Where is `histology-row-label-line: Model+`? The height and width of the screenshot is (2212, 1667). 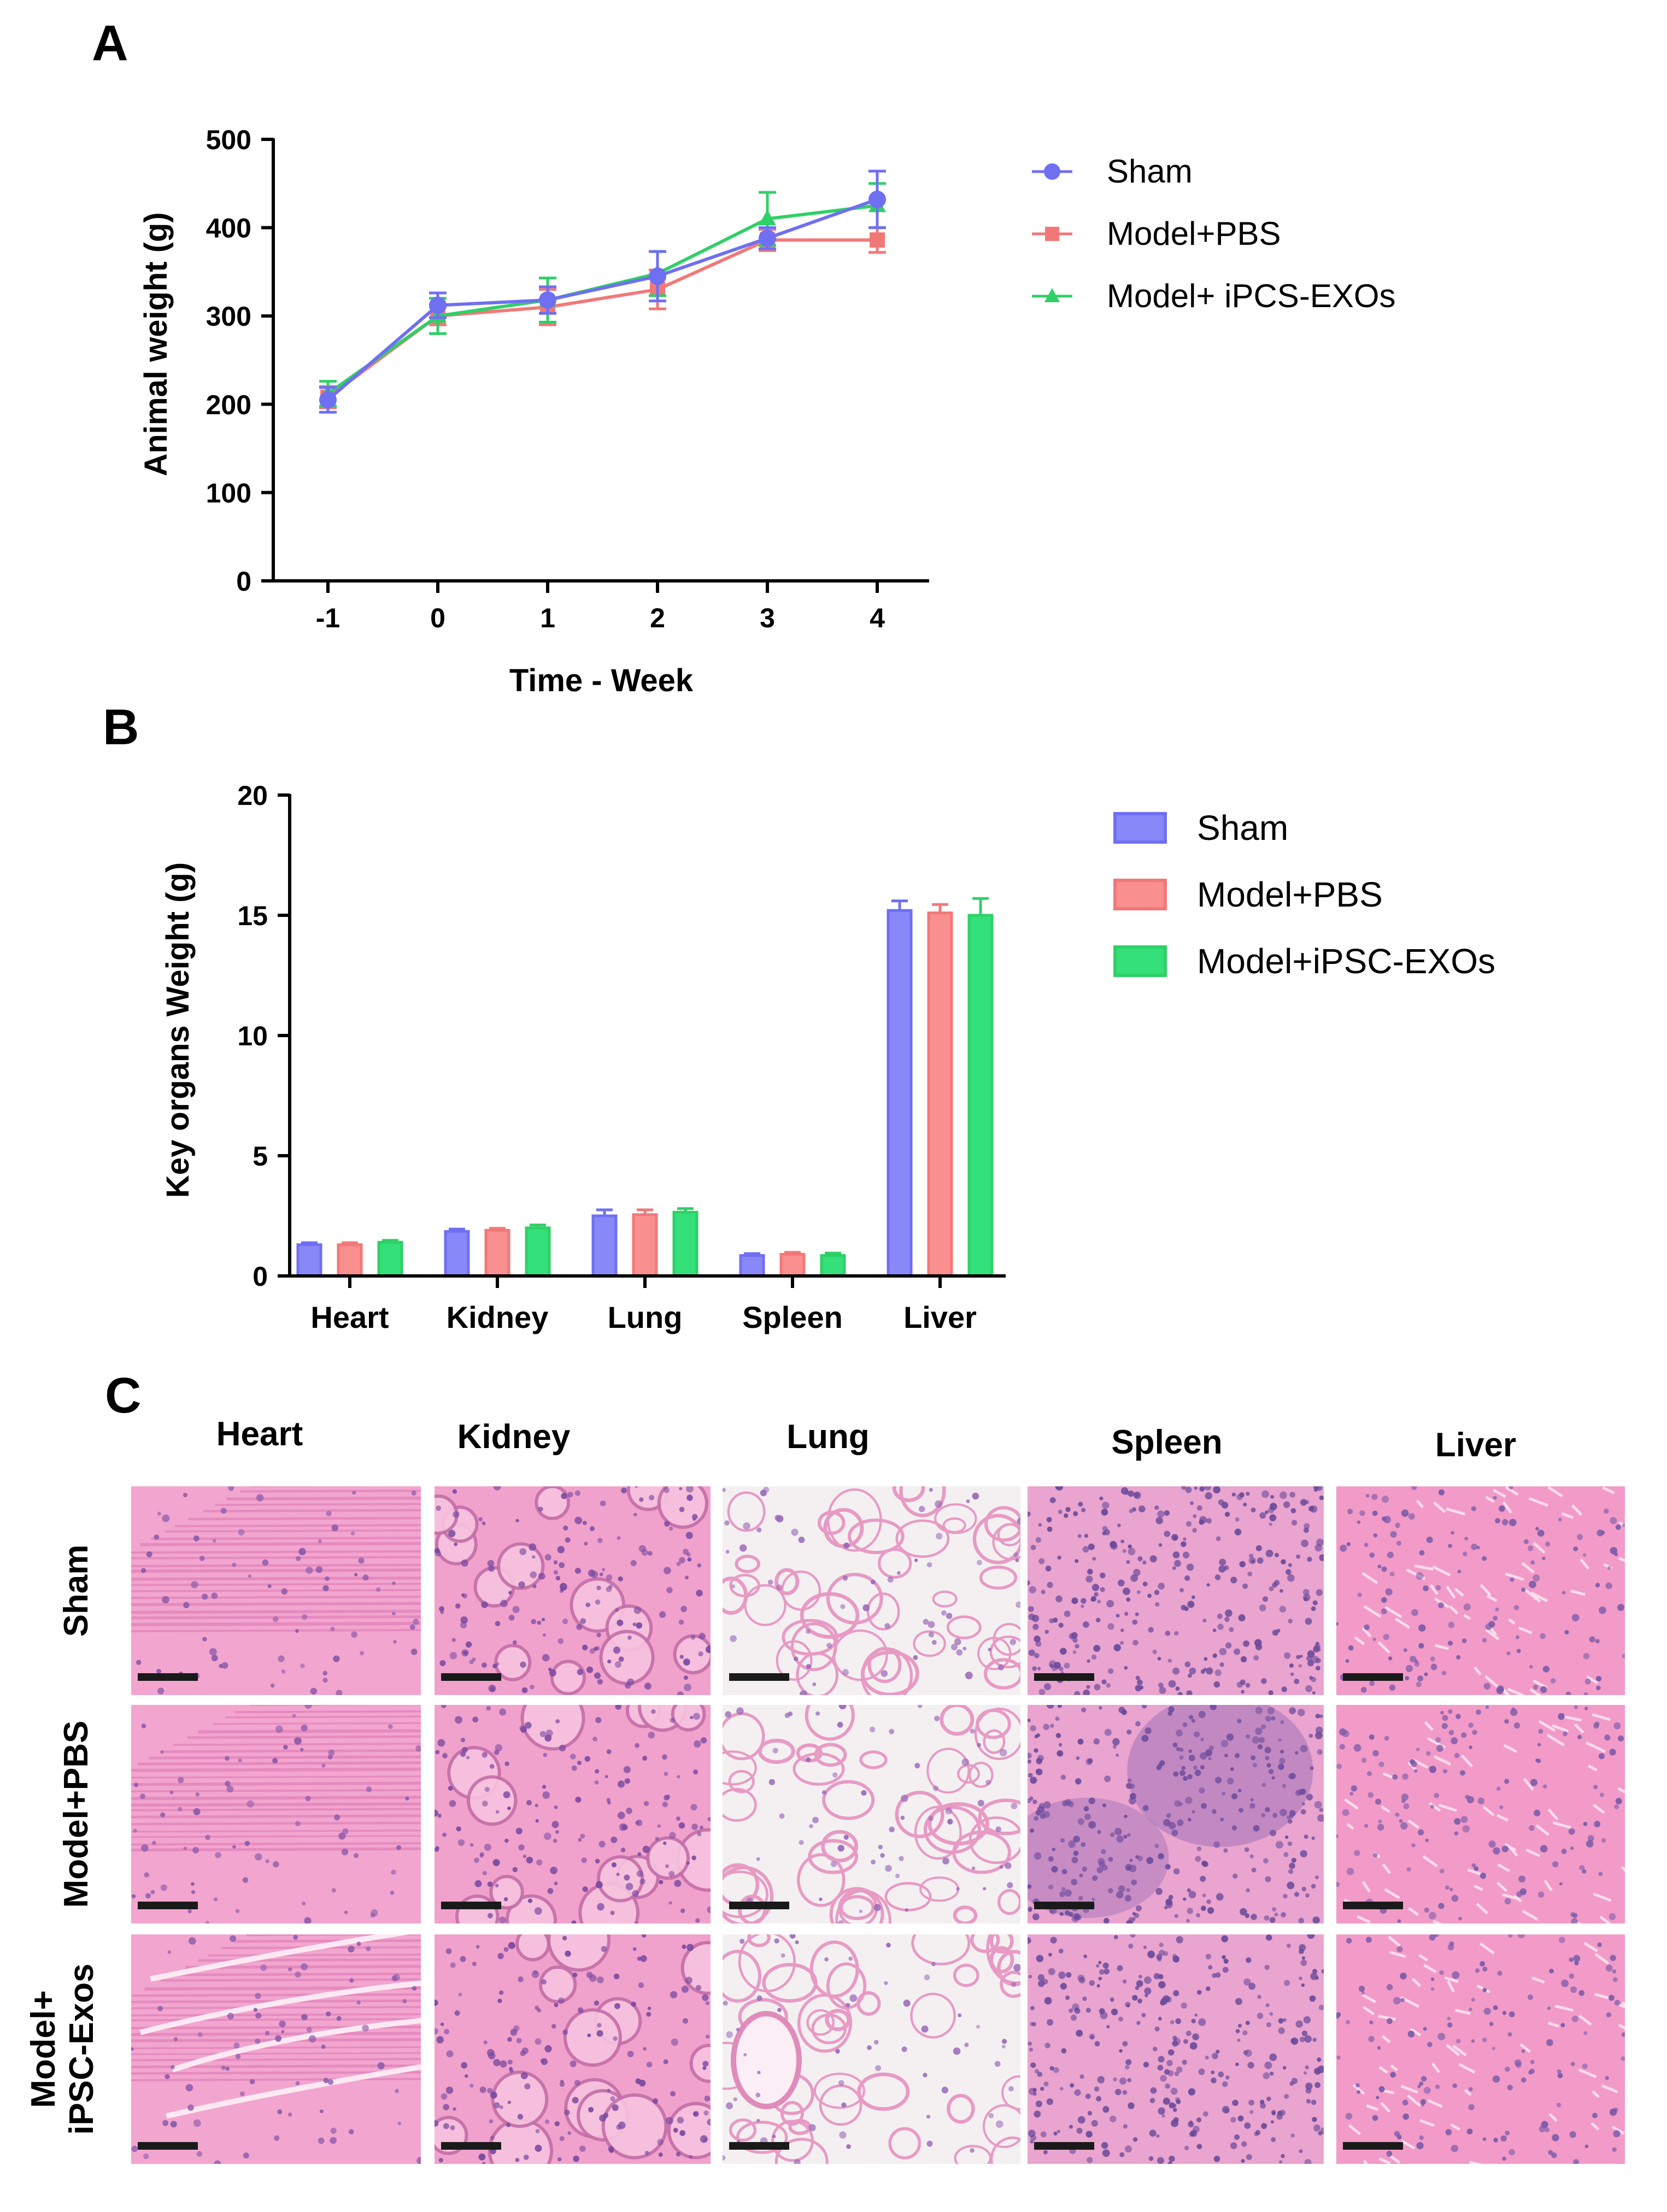 histology-row-label-line: Model+ is located at coordinates (43, 2049).